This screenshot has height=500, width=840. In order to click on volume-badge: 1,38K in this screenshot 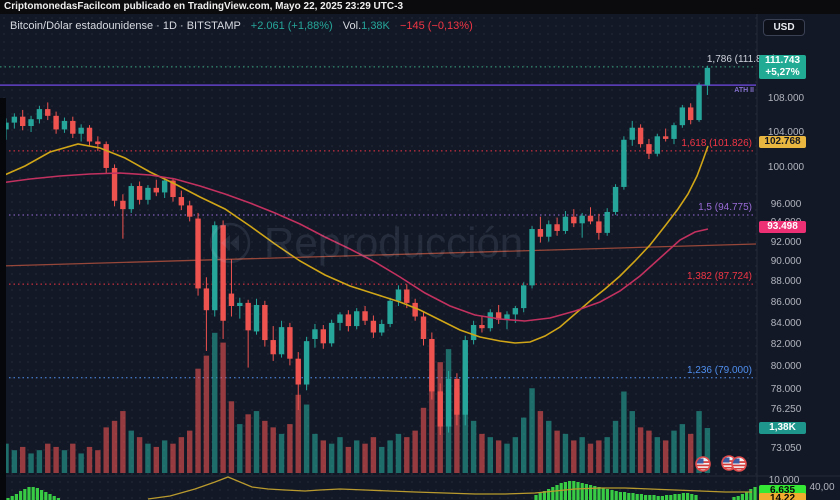, I will do `click(782, 428)`.